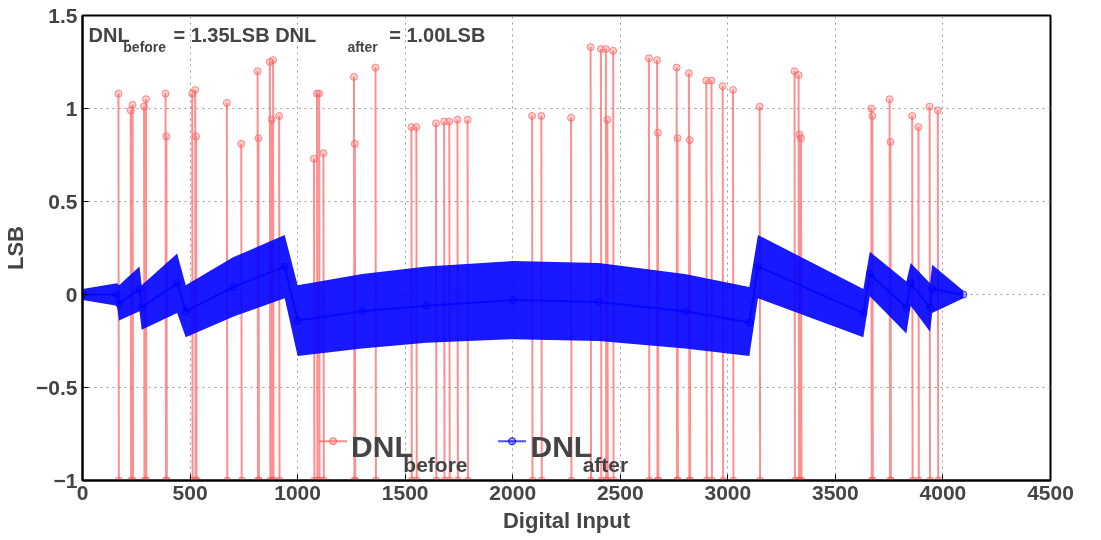  Describe the element at coordinates (513, 492) in the screenshot. I see `x-tick-label: 2000` at that location.